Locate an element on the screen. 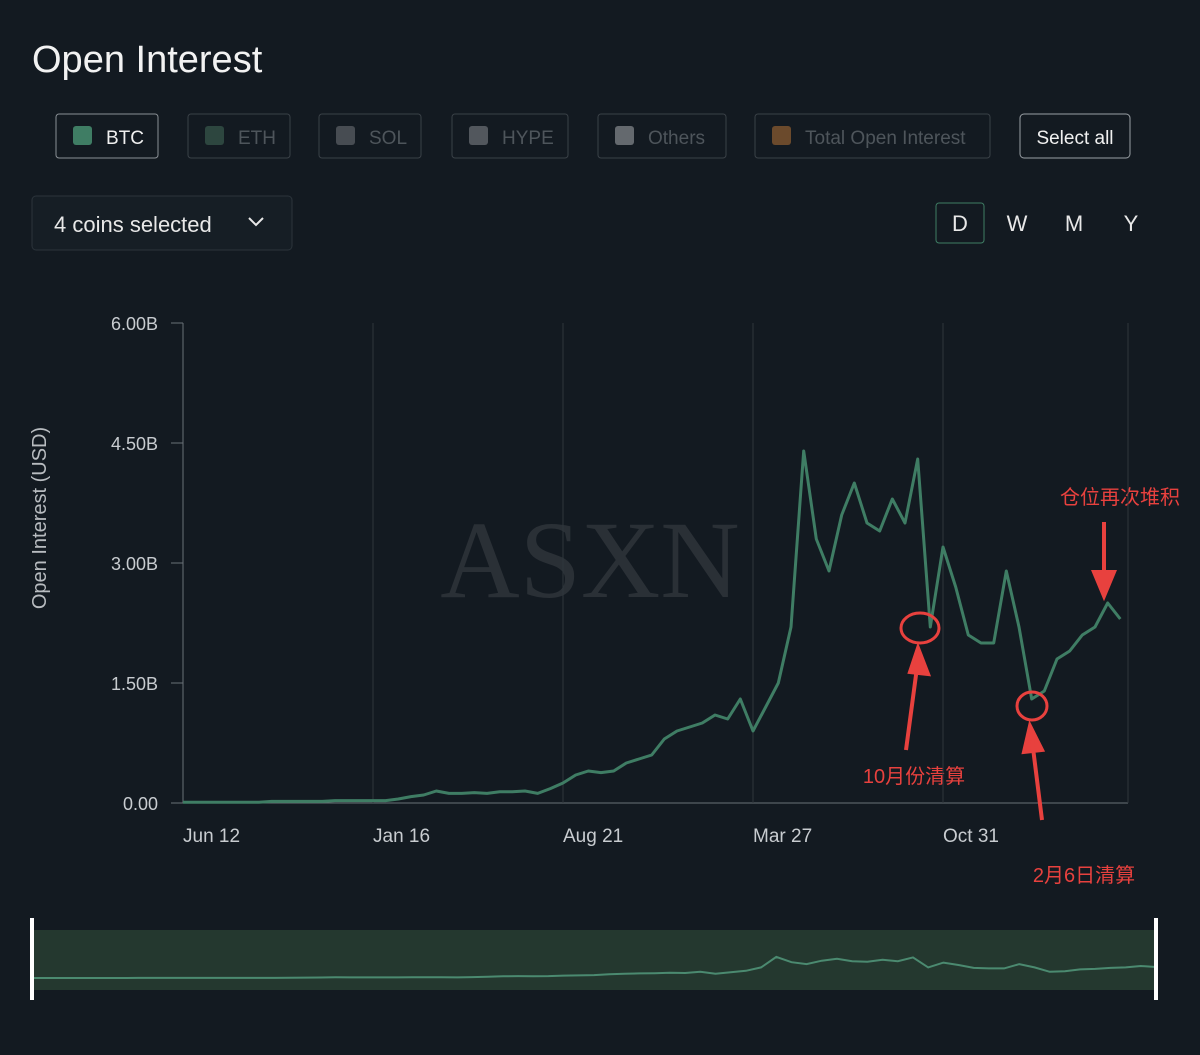  dropdown-label: 4 coins selected is located at coordinates (133, 224).